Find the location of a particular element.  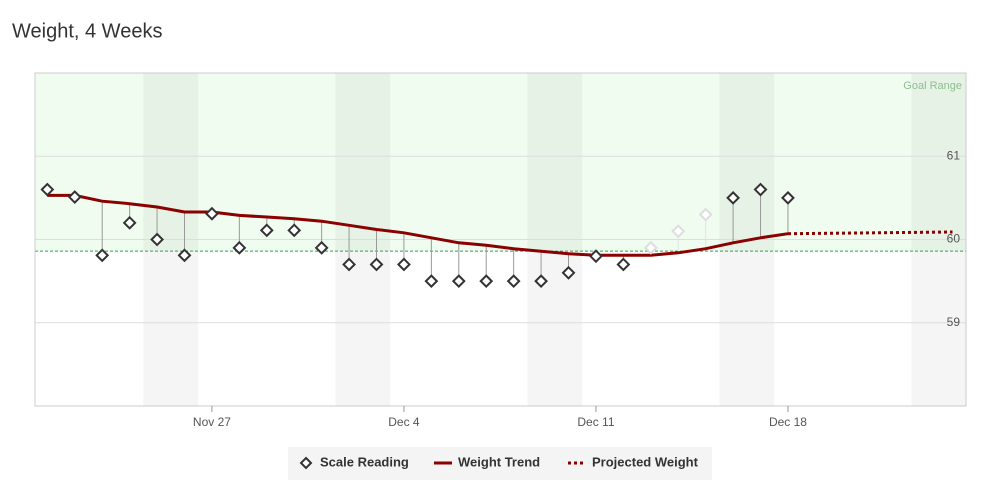

x-tick-label: Dec 4 is located at coordinates (404, 422).